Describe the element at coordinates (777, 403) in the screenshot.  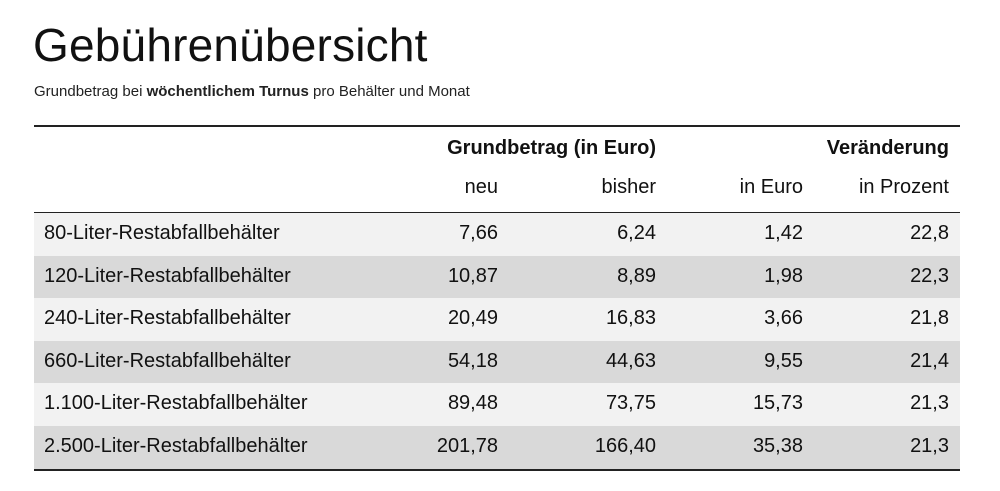
I see `cell-in-euro: 15,73` at that location.